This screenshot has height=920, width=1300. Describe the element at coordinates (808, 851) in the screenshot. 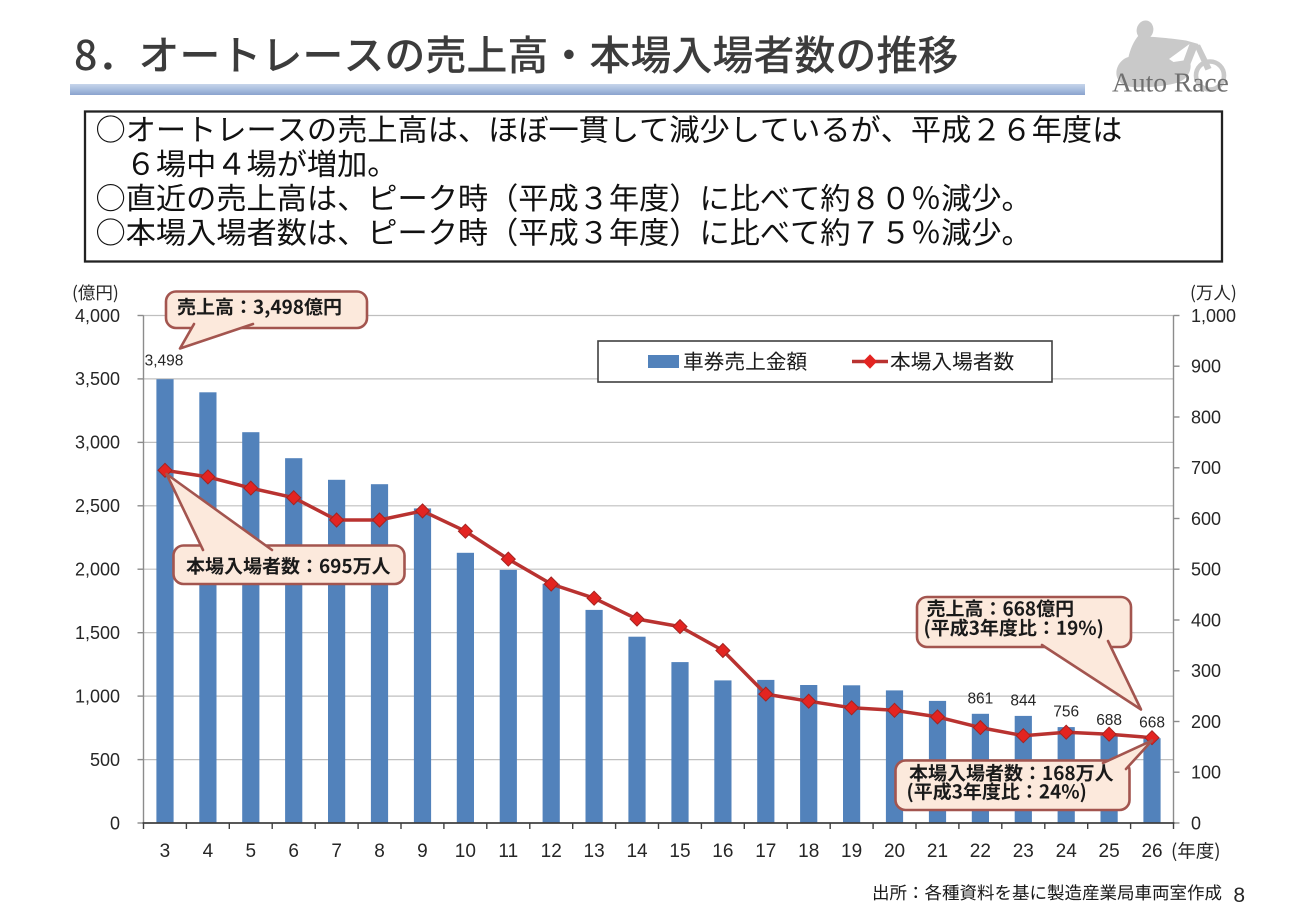

I see `svg-text: 18` at that location.